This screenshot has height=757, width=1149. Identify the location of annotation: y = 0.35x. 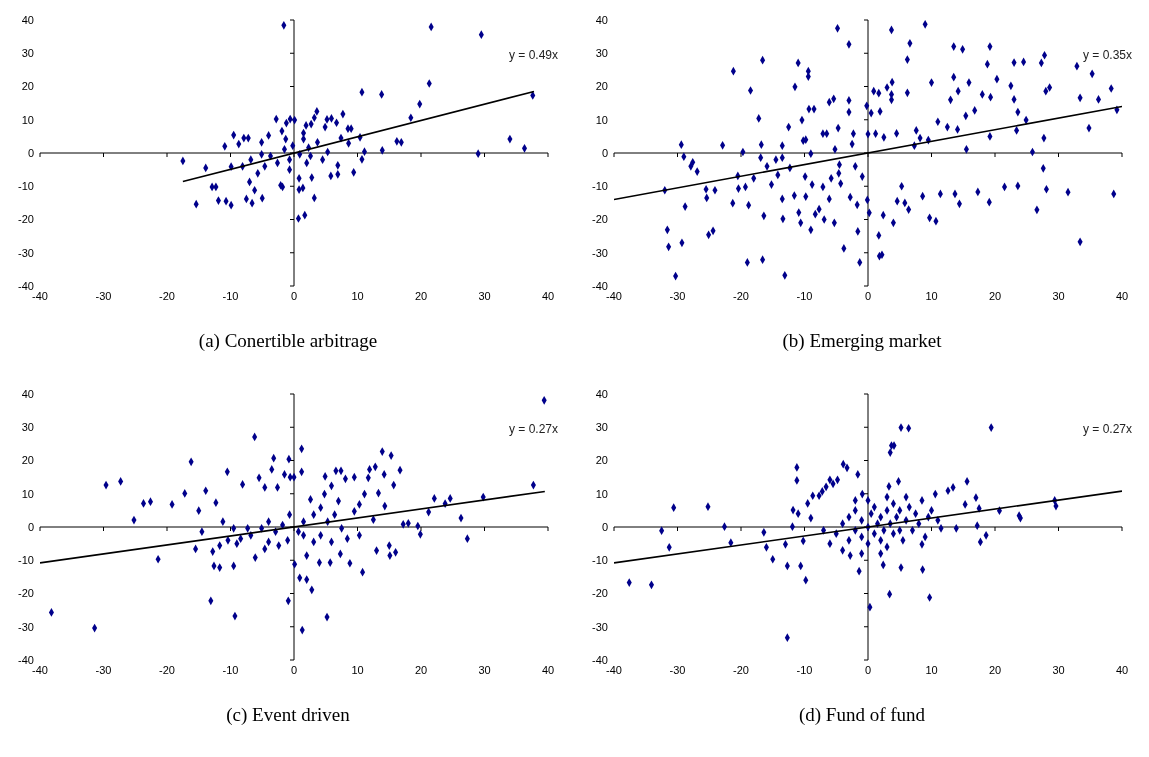
(1107, 55).